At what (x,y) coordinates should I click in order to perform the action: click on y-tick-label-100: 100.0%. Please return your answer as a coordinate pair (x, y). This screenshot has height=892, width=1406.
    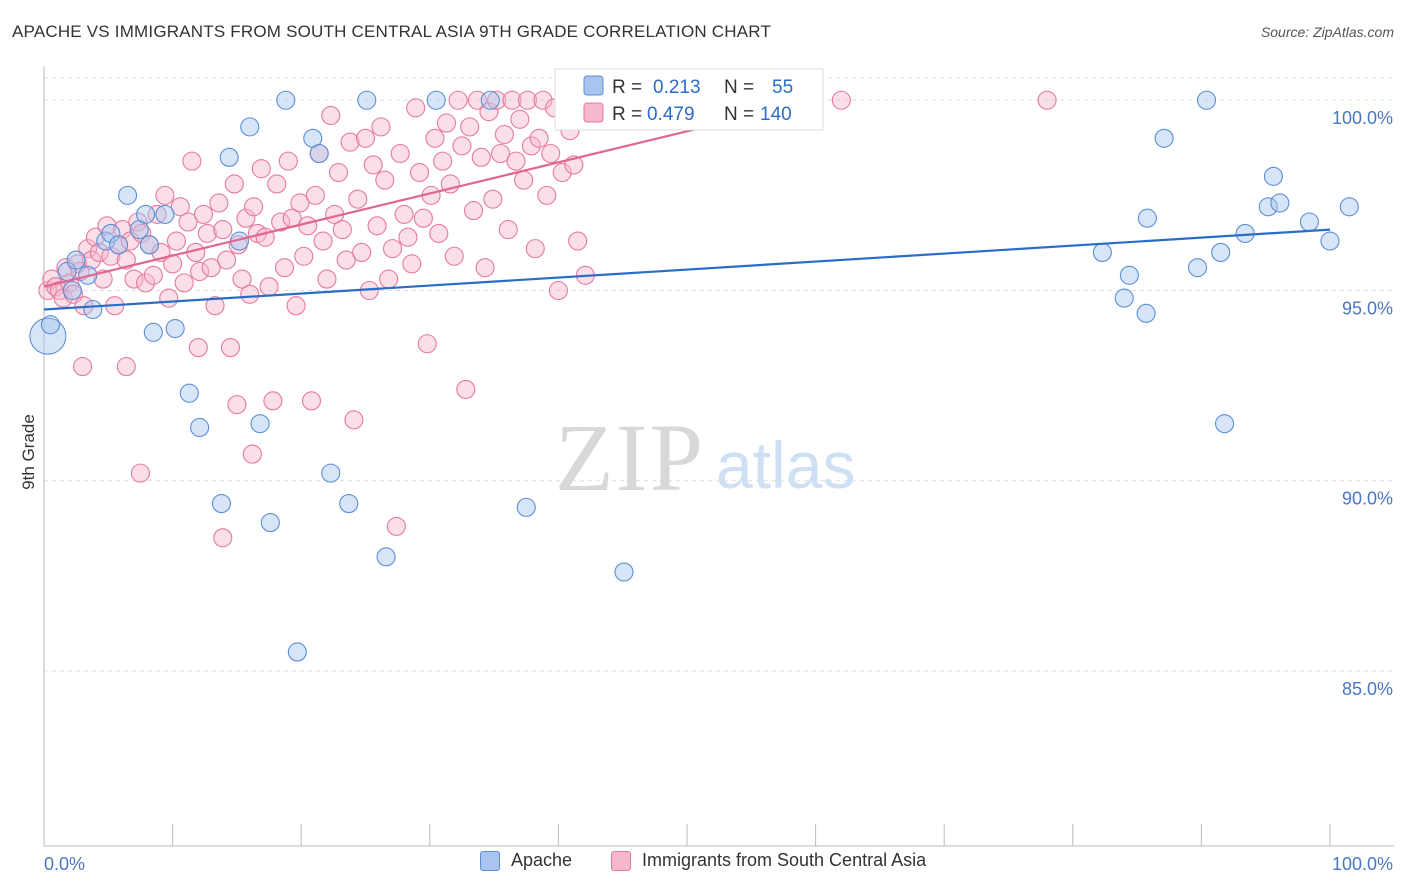
    Looking at the image, I should click on (1362, 118).